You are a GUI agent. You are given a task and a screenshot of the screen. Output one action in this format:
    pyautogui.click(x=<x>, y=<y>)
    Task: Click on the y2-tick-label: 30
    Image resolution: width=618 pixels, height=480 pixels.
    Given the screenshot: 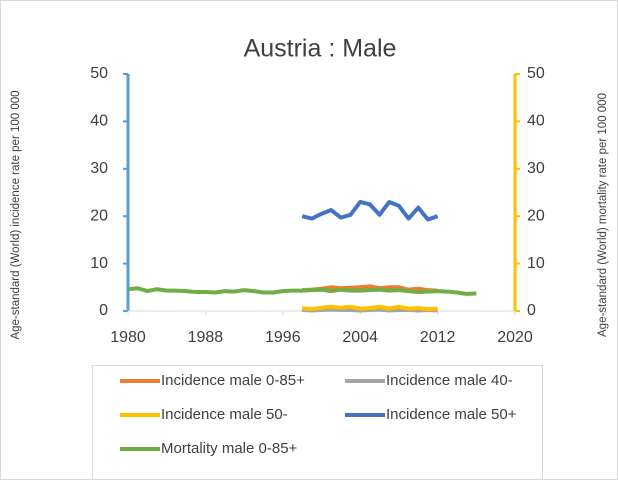 What is the action you would take?
    pyautogui.click(x=536, y=168)
    